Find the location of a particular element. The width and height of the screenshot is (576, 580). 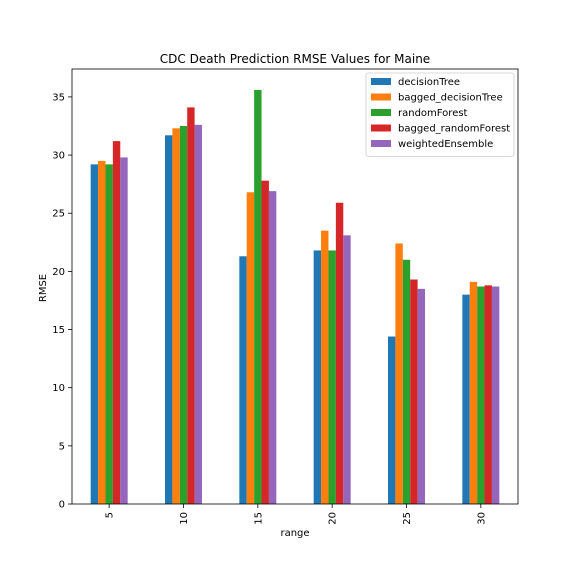

legend-label: bagged_decisionTree is located at coordinates (450, 98).